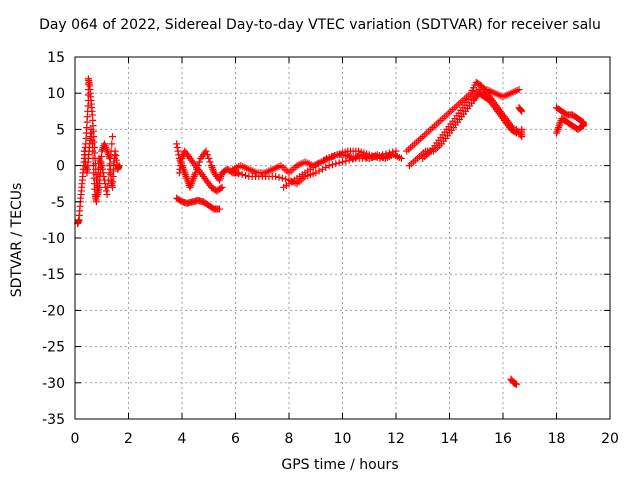 This screenshot has height=480, width=640. What do you see at coordinates (60, 167) in the screenshot?
I see `y-tick-label: 0` at bounding box center [60, 167].